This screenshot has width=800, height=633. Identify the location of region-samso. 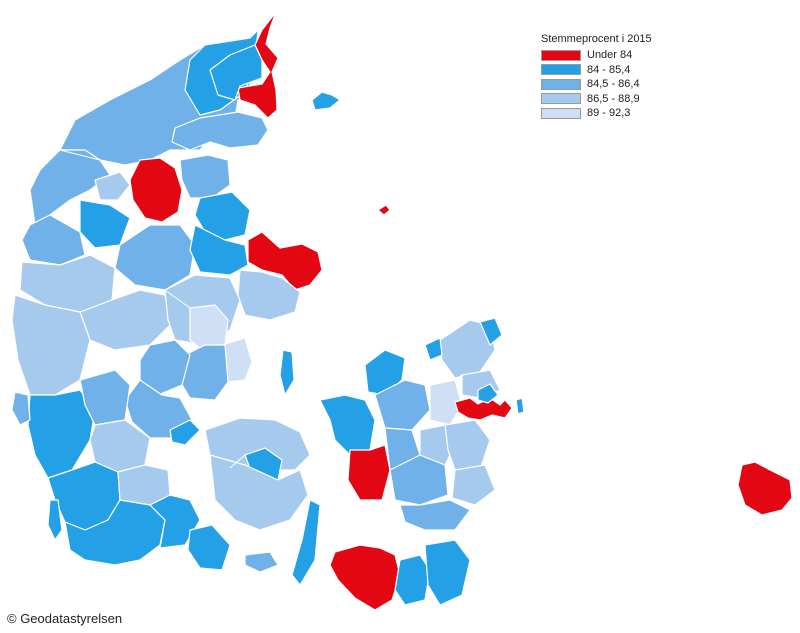
(287, 372).